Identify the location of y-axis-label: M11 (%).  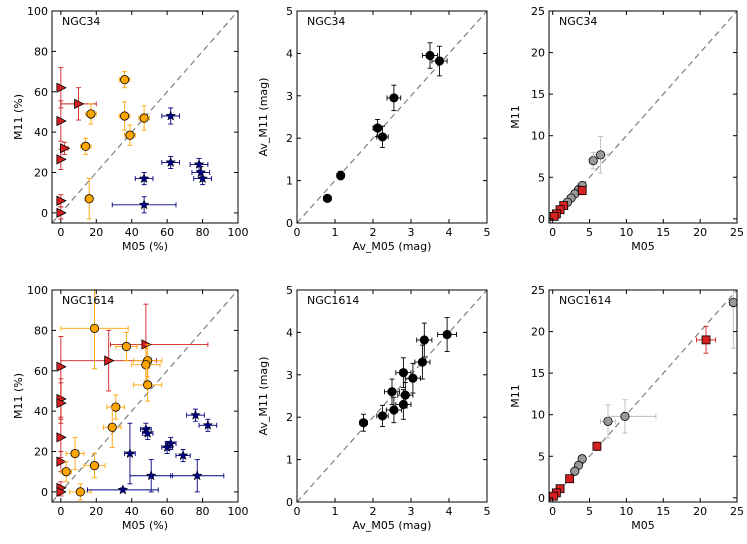
(18, 396).